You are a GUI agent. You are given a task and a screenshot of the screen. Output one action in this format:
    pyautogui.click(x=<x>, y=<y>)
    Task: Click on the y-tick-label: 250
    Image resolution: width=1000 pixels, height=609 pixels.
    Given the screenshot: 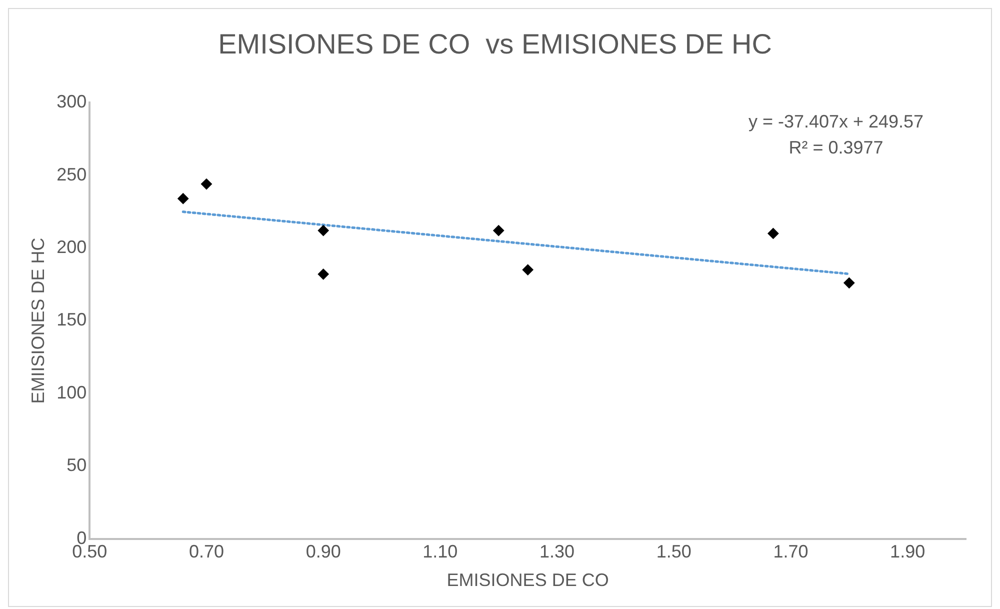 What is the action you would take?
    pyautogui.click(x=71, y=174)
    